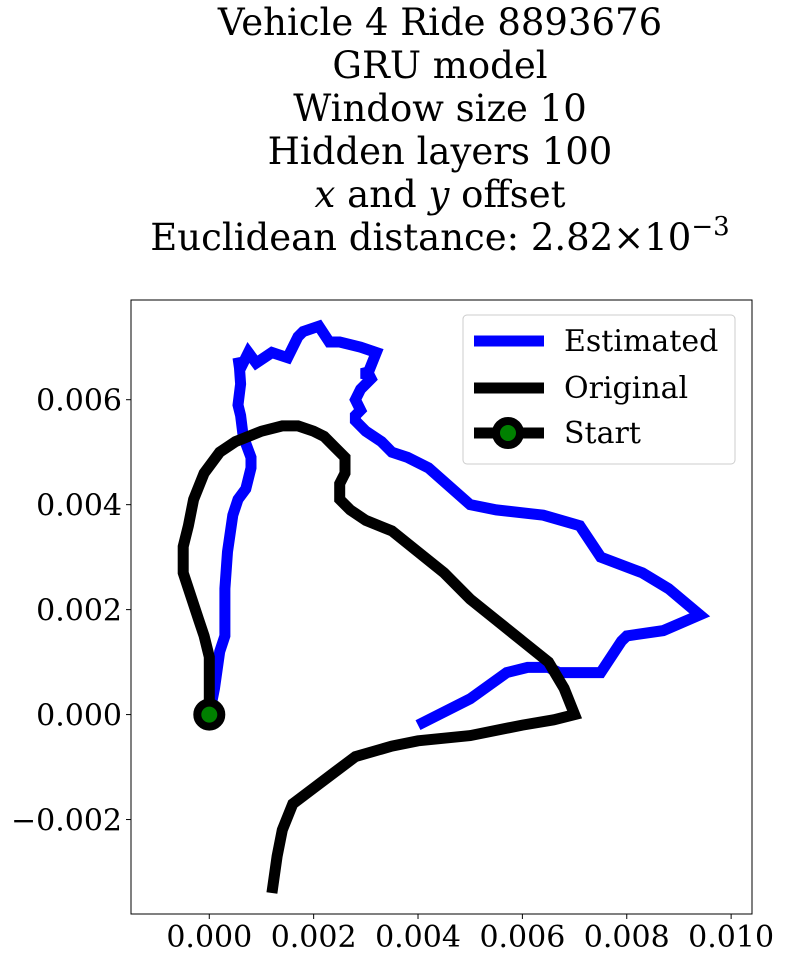 The width and height of the screenshot is (785, 962). I want to click on title-y-var: y, so click(439, 194).